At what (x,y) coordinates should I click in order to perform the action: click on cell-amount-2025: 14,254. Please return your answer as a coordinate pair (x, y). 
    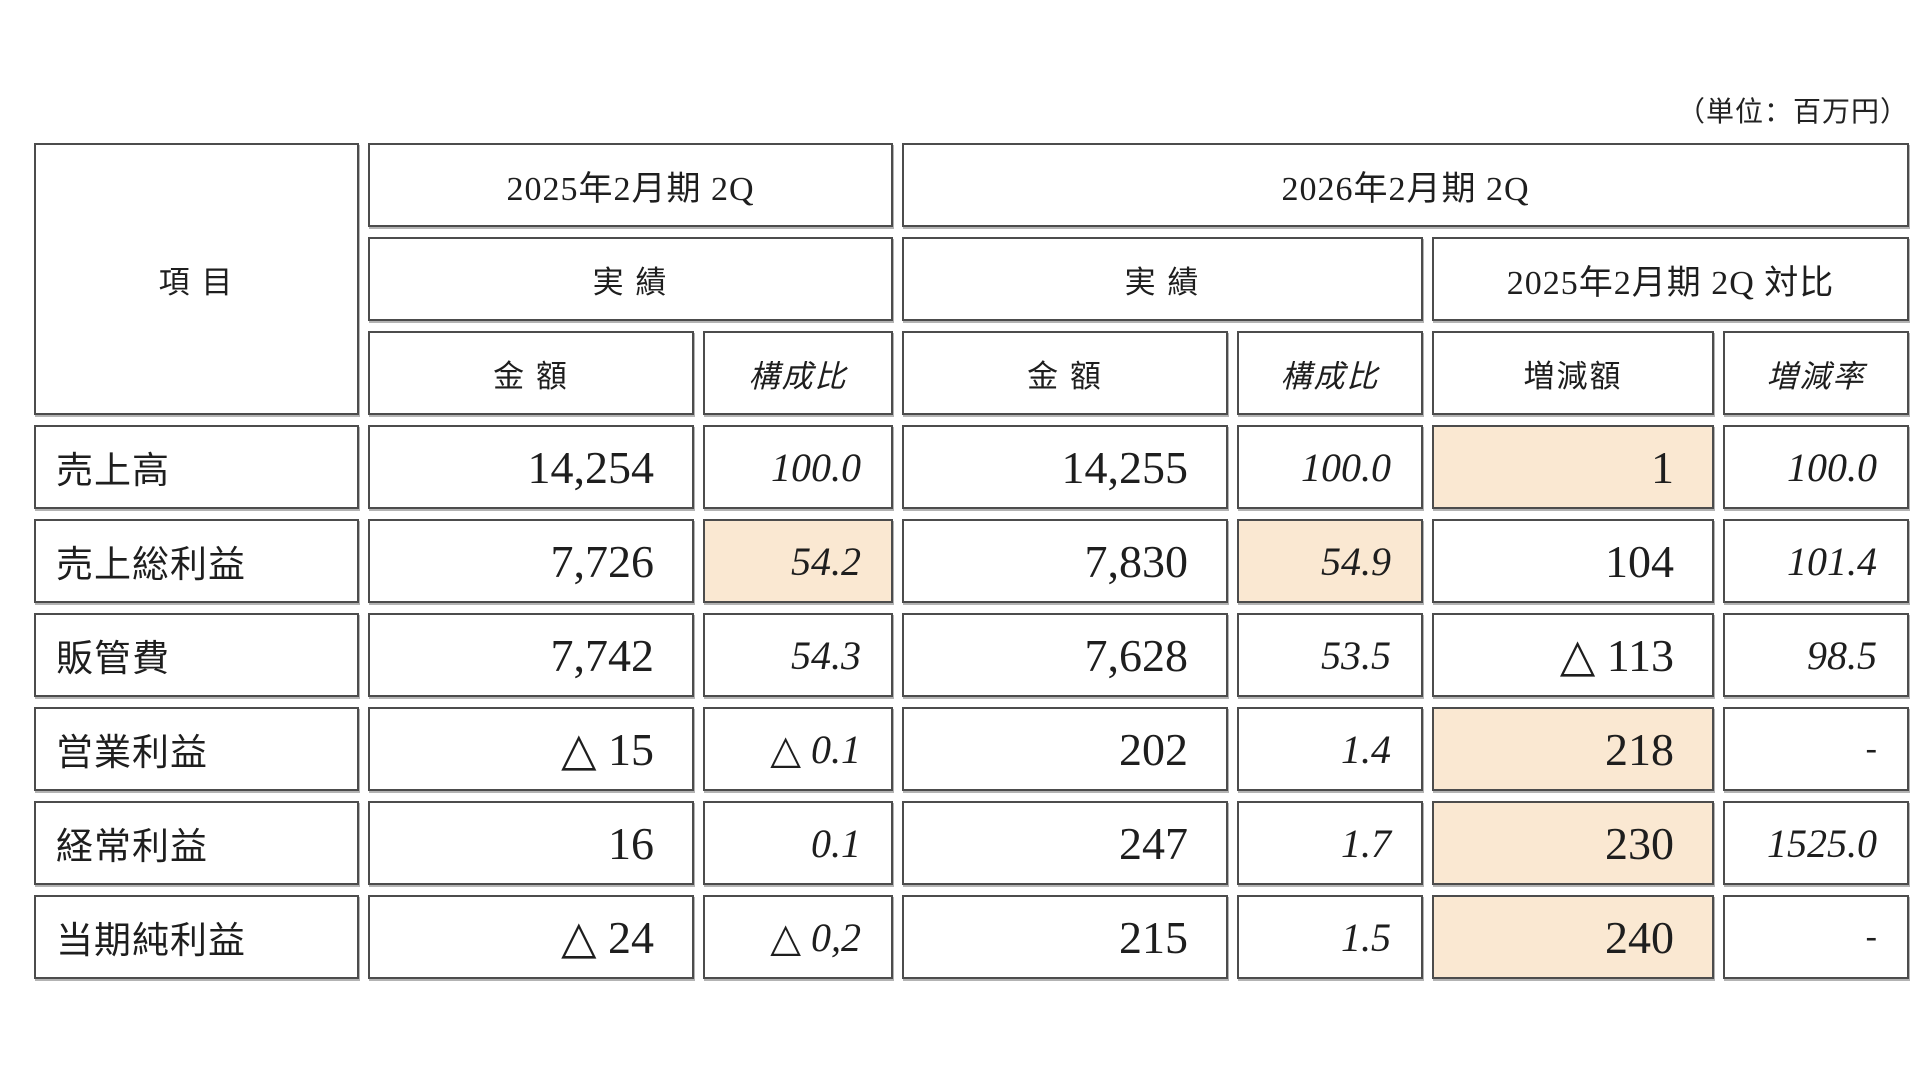
    Looking at the image, I should click on (531, 467).